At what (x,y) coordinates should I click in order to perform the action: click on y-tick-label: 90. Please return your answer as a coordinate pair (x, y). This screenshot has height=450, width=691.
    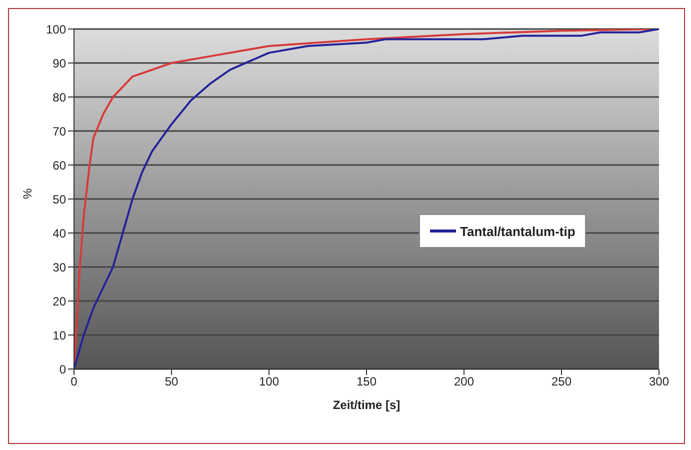
    Looking at the image, I should click on (59, 63).